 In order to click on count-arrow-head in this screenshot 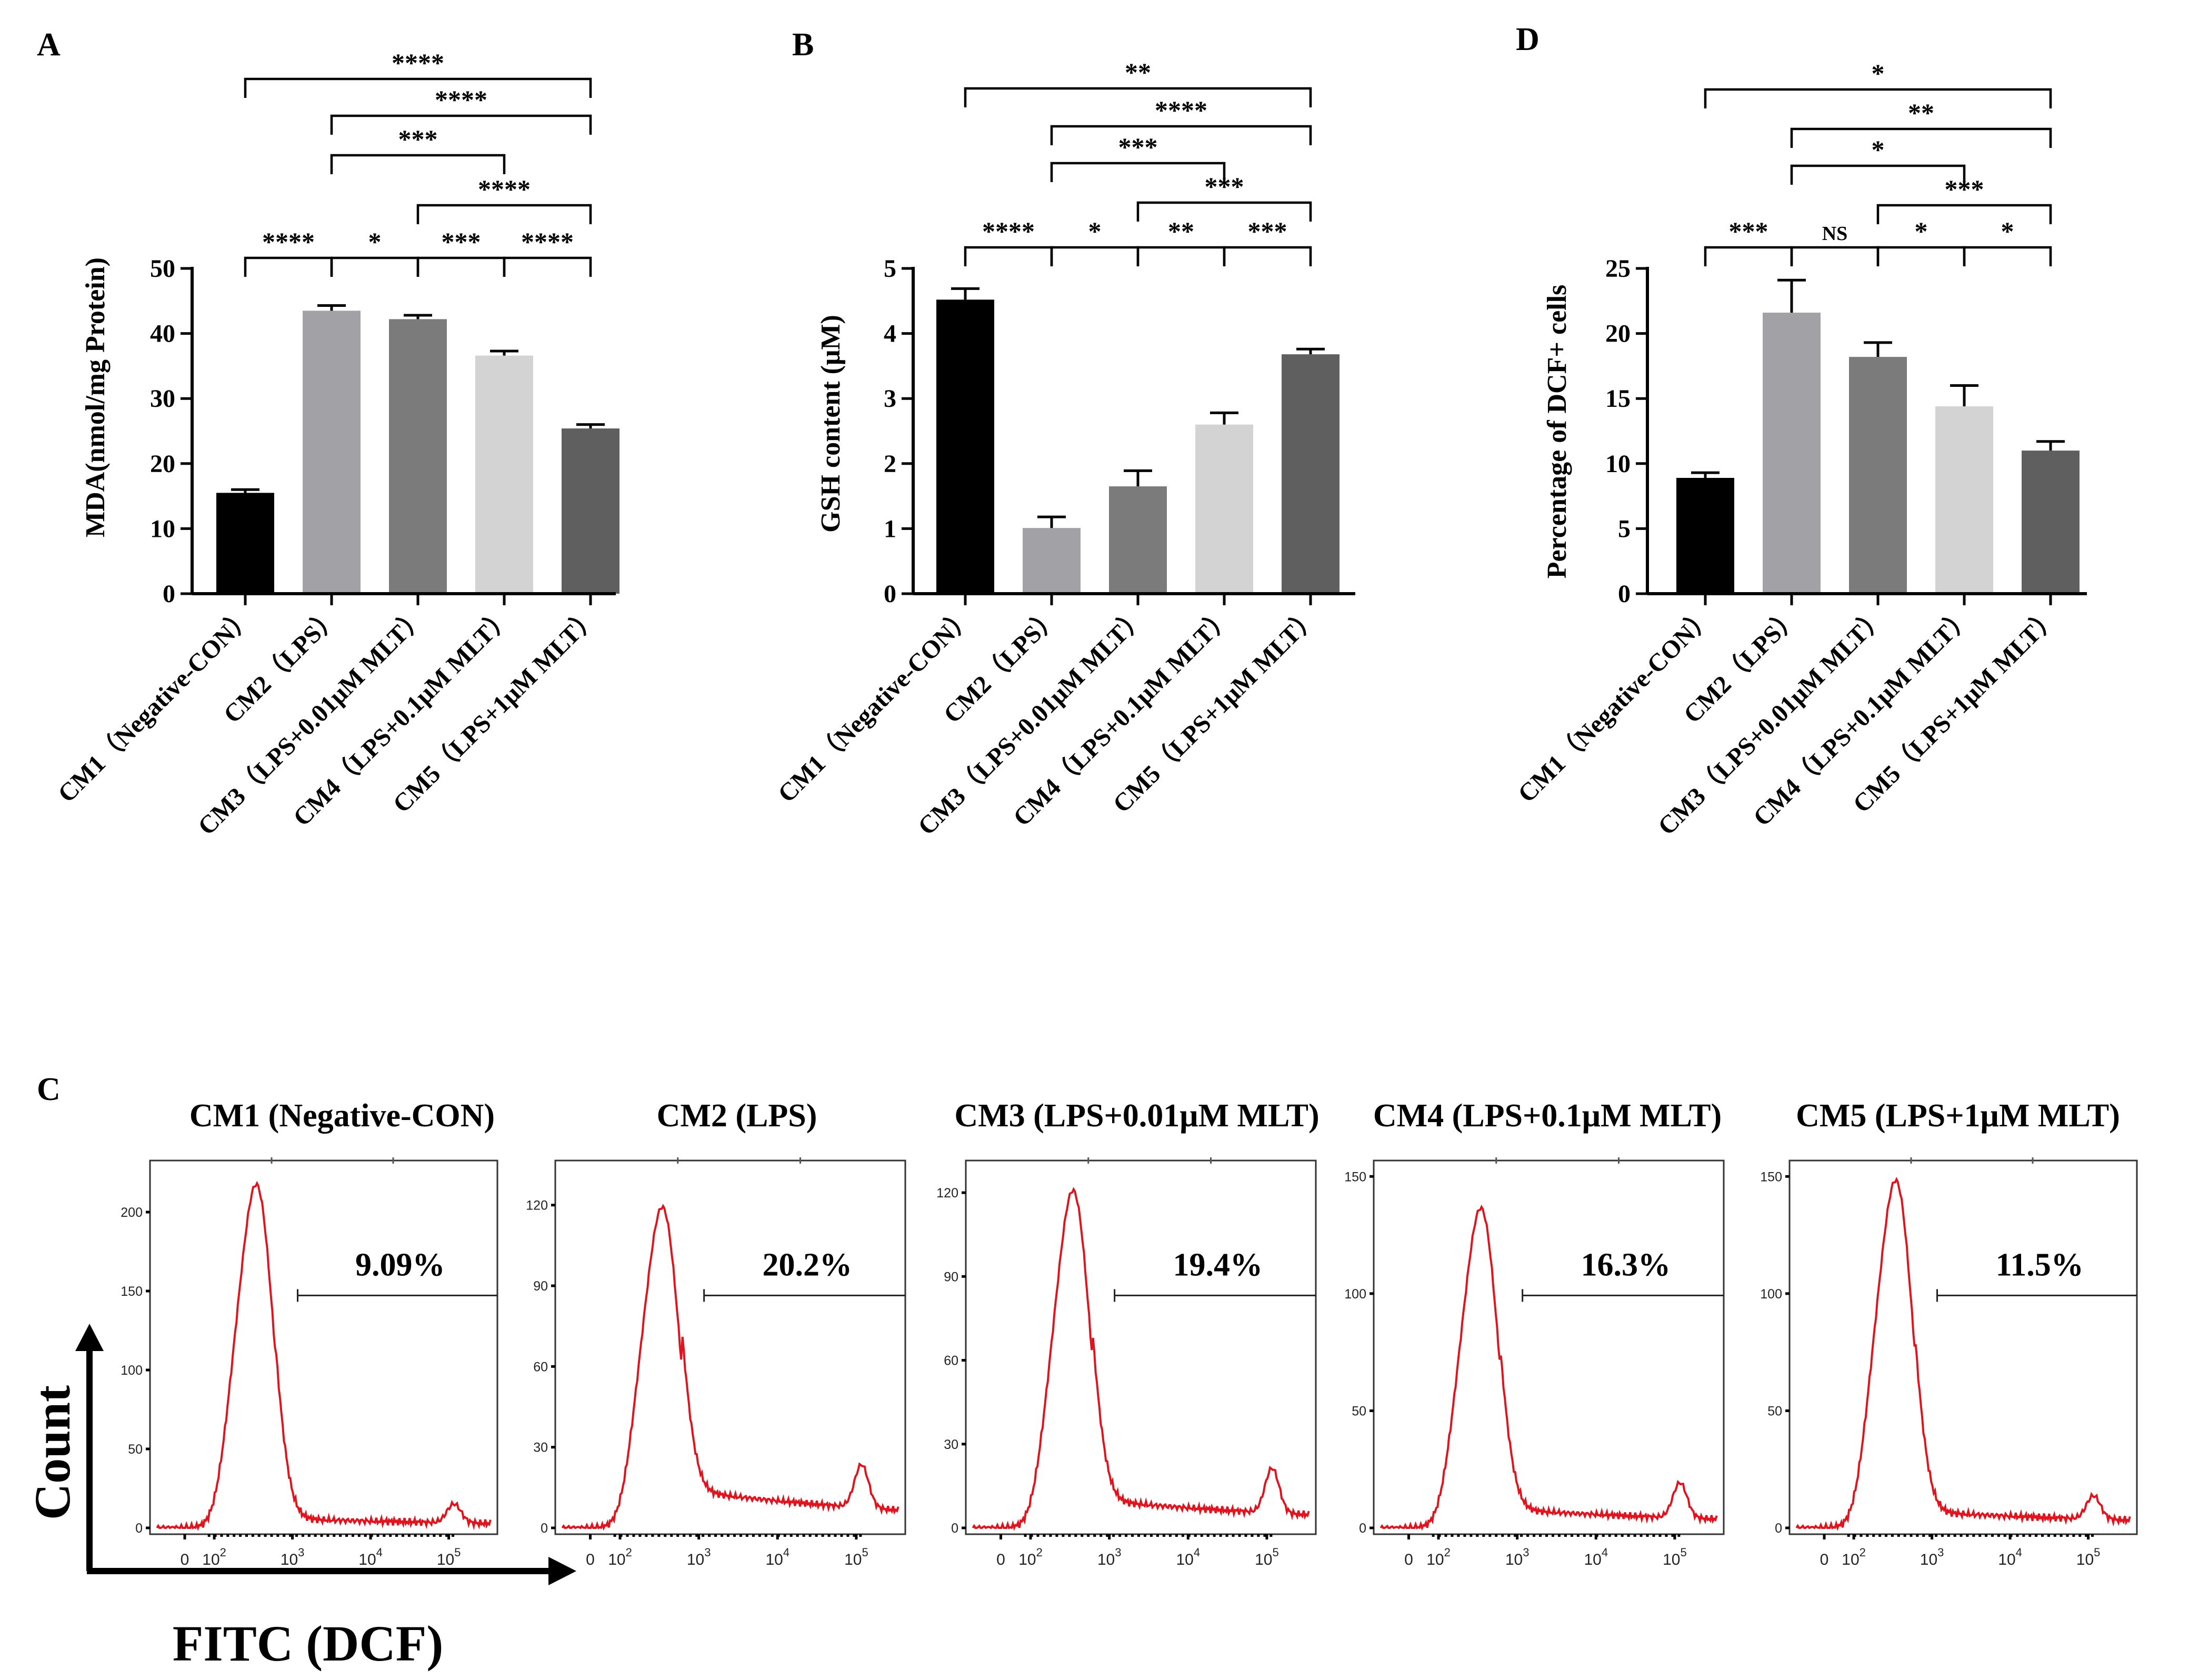, I will do `click(89, 1337)`.